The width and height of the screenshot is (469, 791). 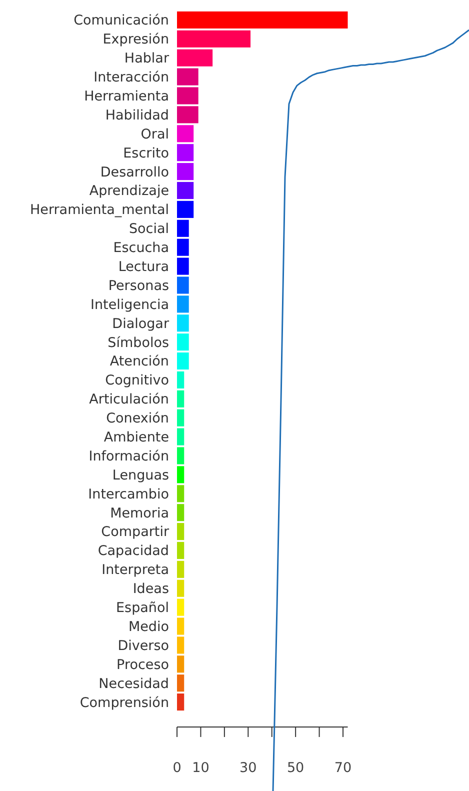 I want to click on y-tick-label: Ideas, so click(x=150, y=589).